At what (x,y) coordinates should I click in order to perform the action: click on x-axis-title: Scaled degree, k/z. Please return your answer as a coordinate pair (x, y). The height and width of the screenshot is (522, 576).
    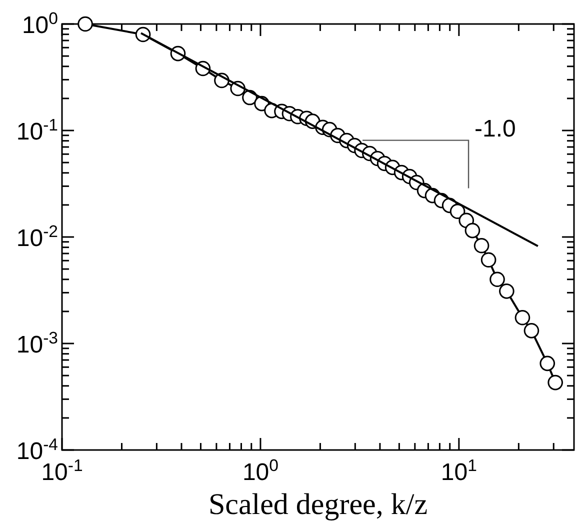
    Looking at the image, I should click on (318, 504).